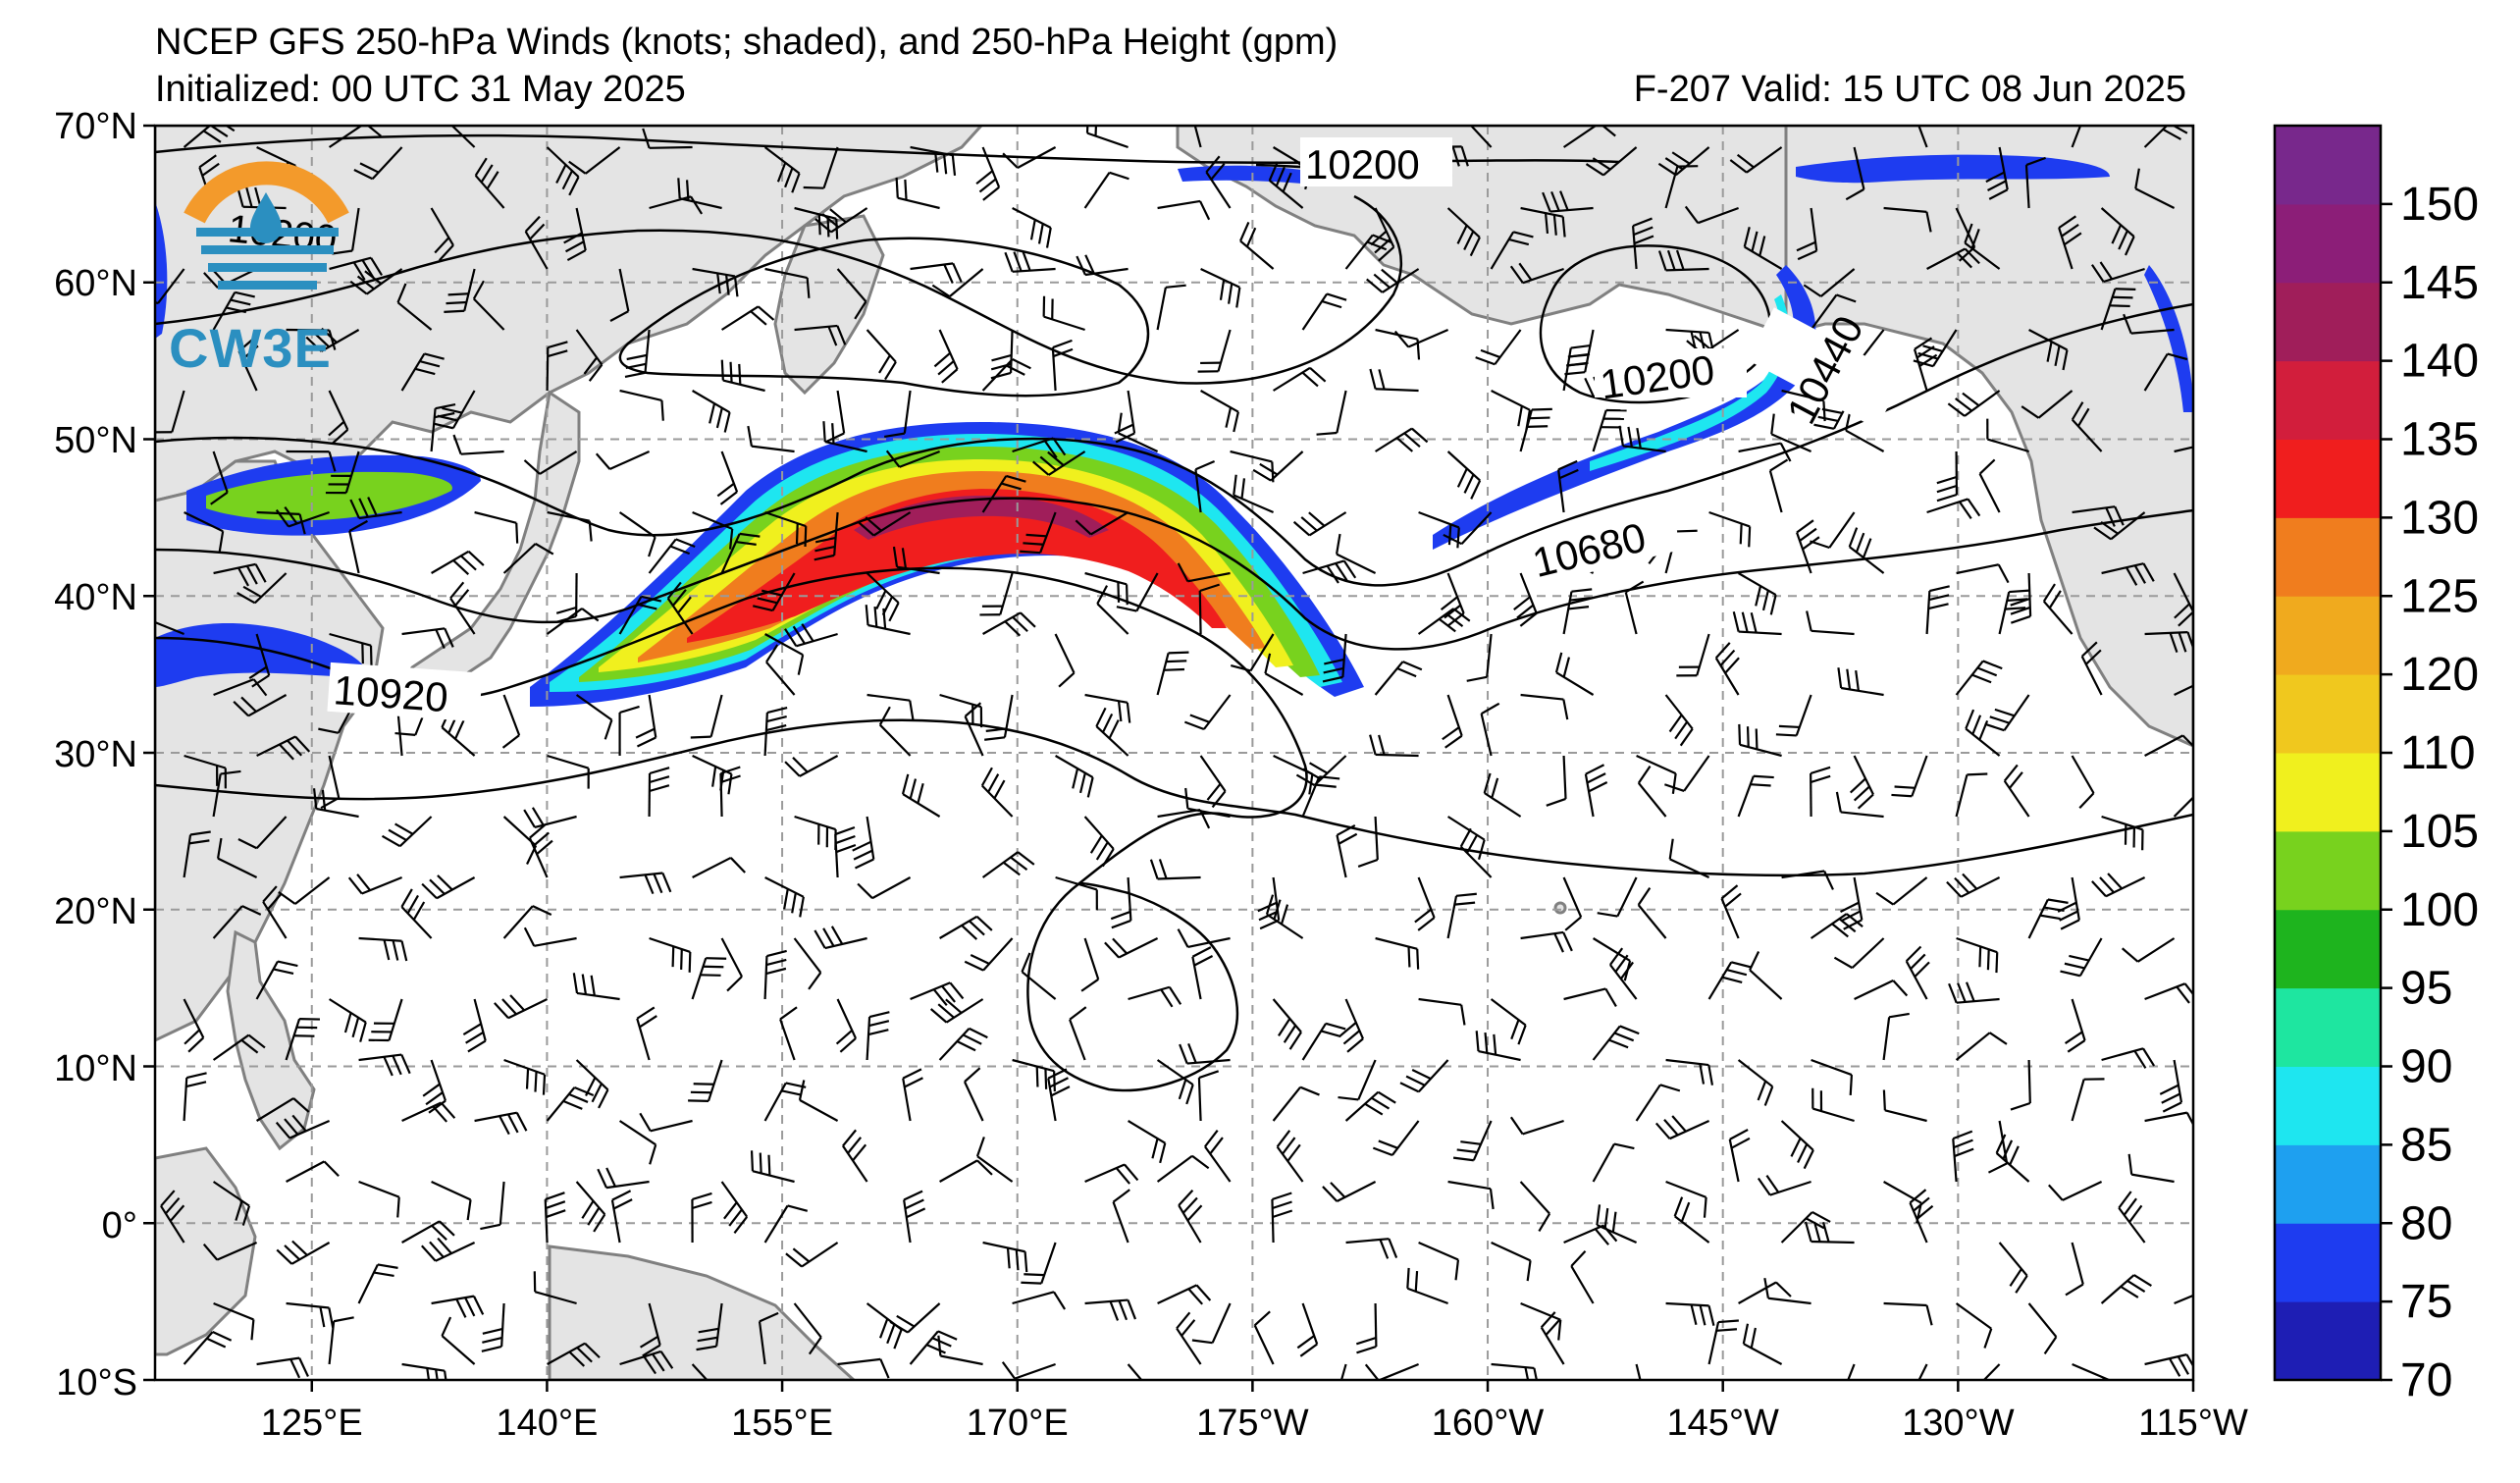 Image resolution: width=2520 pixels, height=1483 pixels. What do you see at coordinates (1690, 382) in the screenshot?
I see `jet-gulf-alaska-cyan` at bounding box center [1690, 382].